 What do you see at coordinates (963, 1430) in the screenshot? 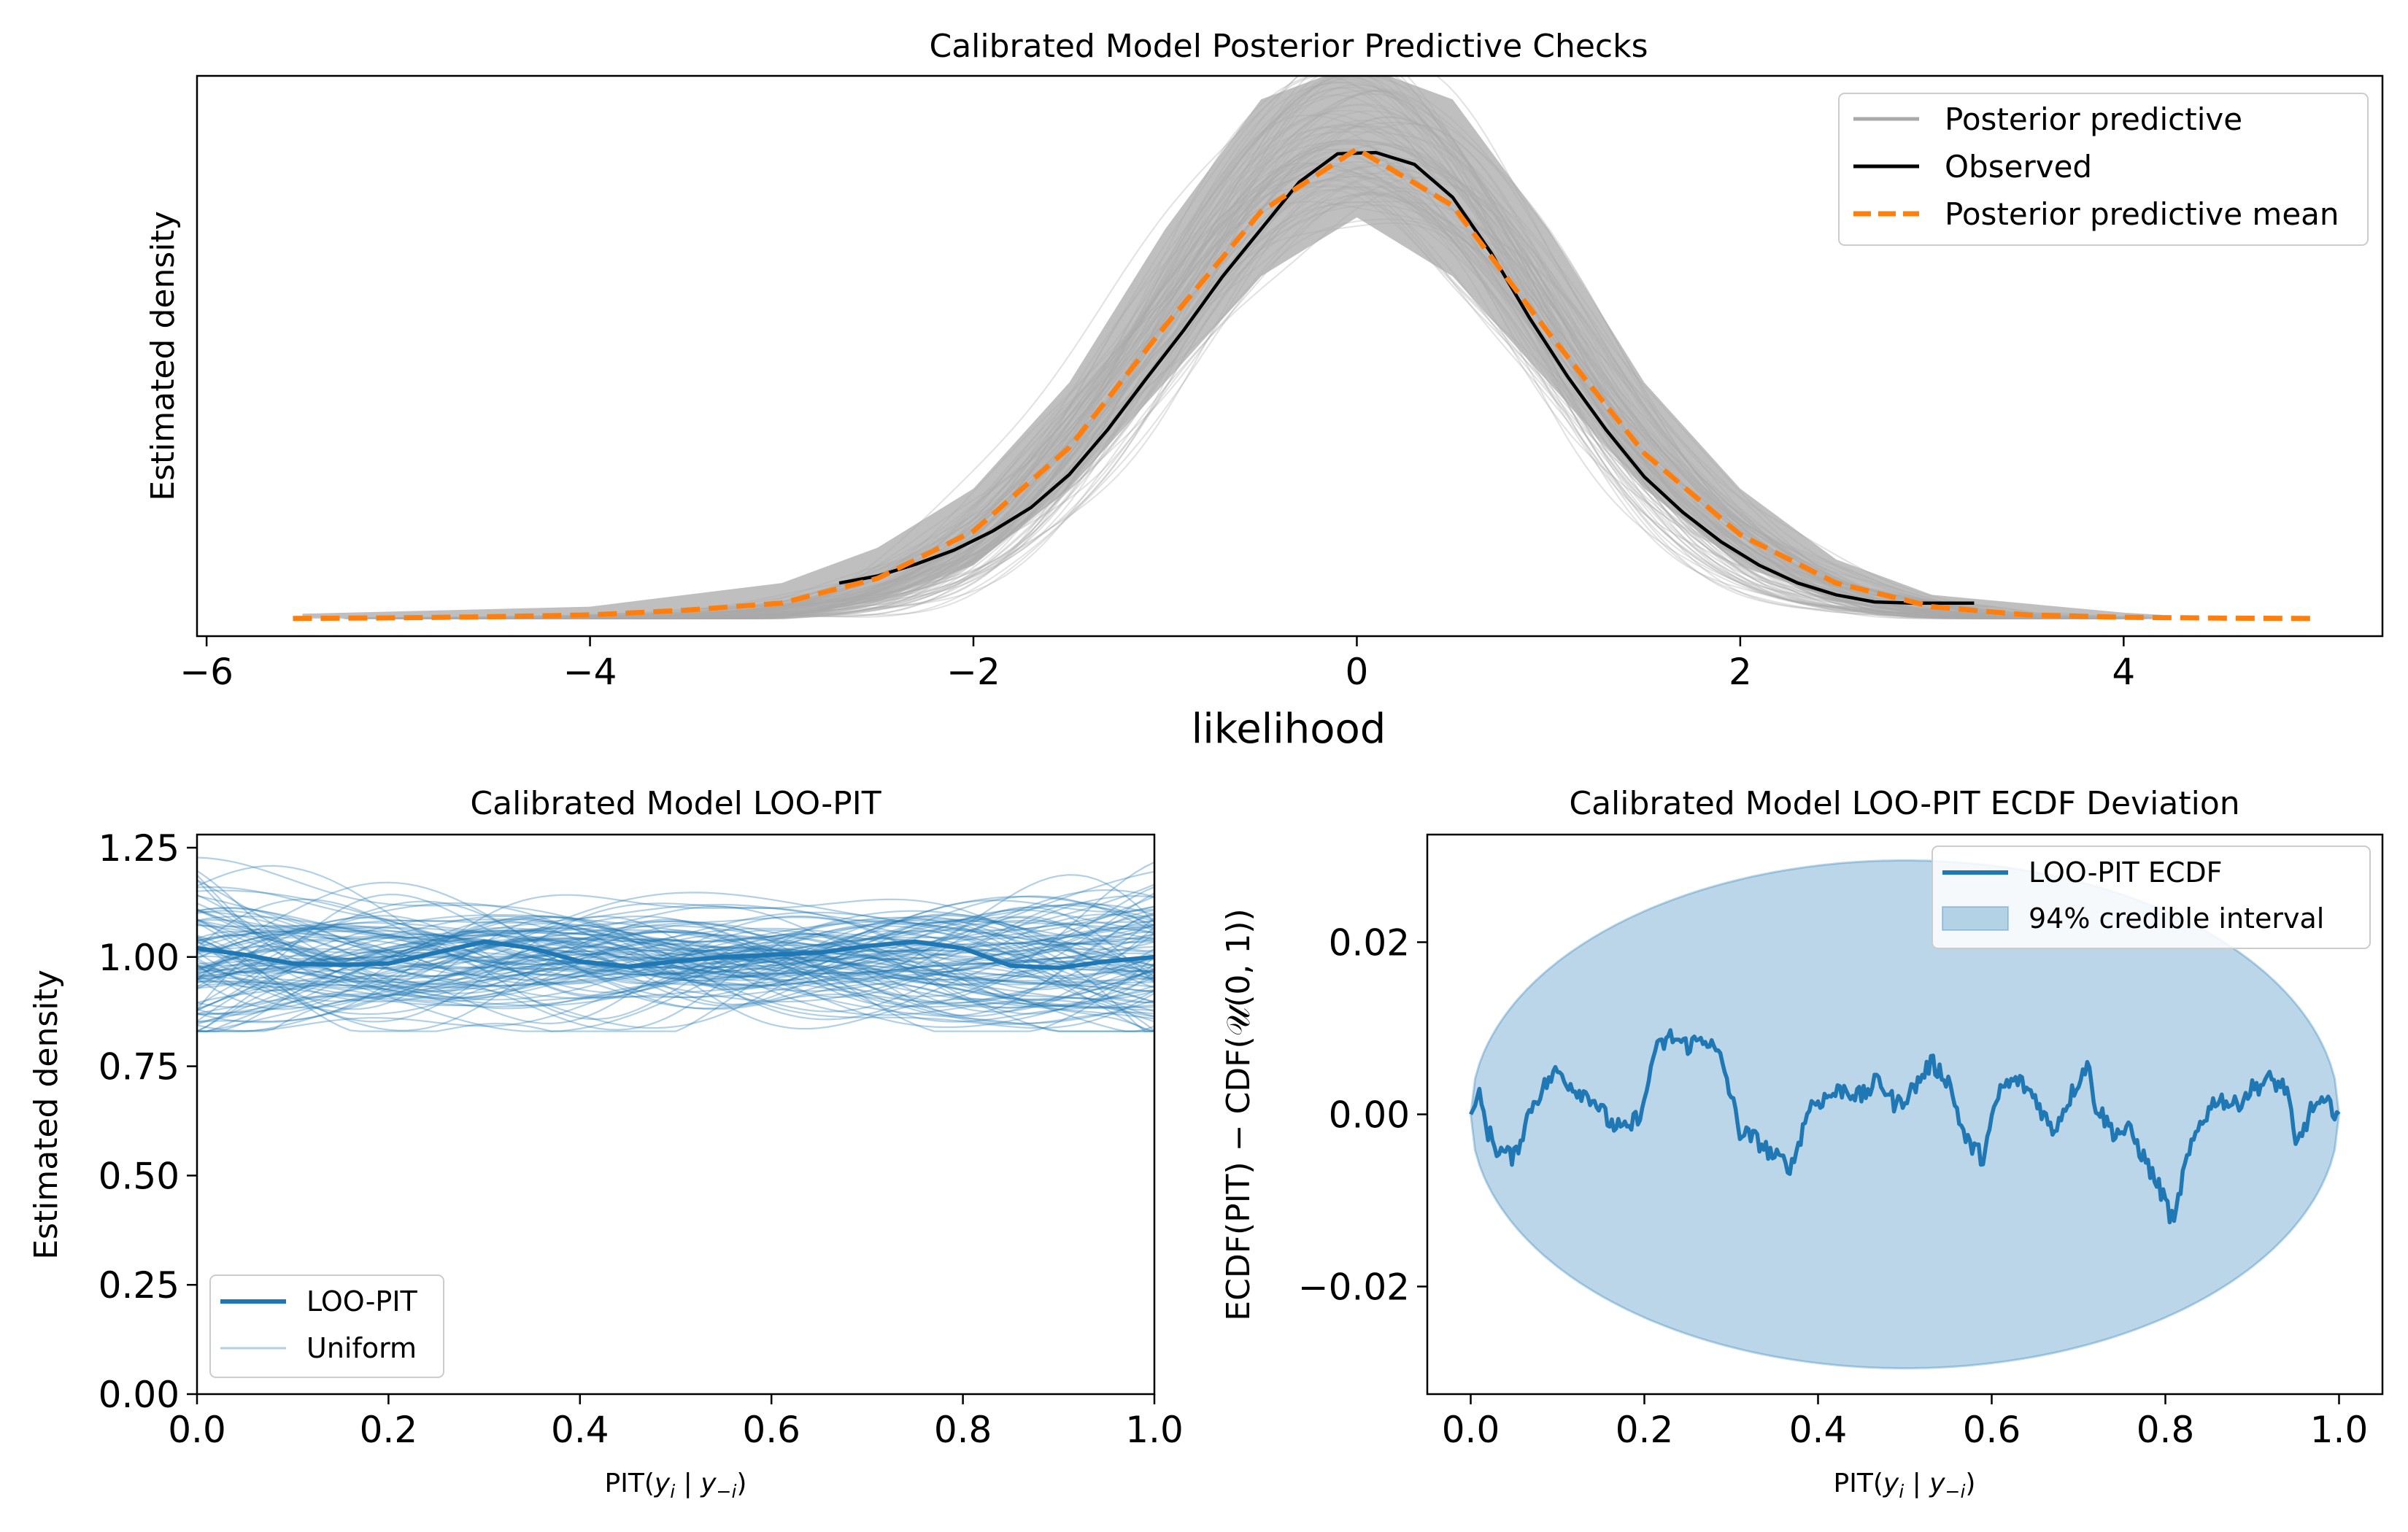
I see `loo-pit-xtick-label: 0.8` at bounding box center [963, 1430].